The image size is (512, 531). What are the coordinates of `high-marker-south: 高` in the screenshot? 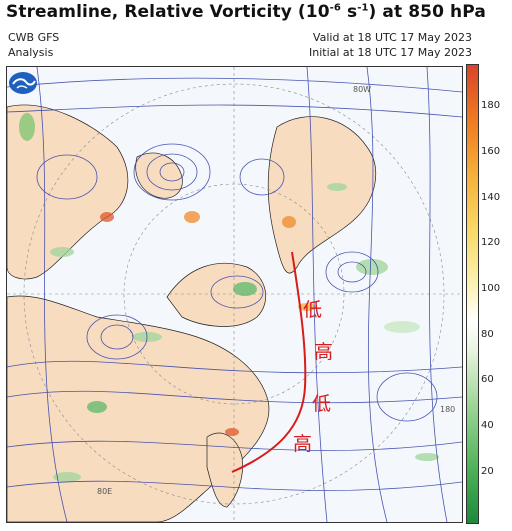 It's located at (303, 444).